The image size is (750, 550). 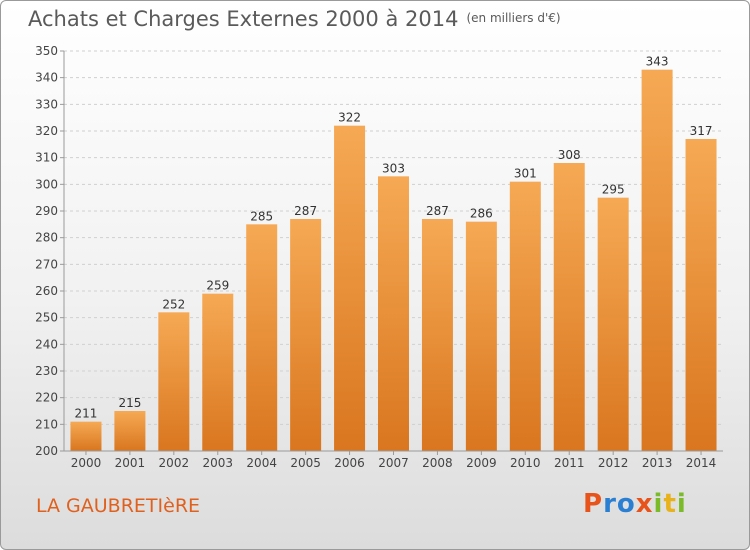 I want to click on value-label-2013: 343, so click(x=657, y=62).